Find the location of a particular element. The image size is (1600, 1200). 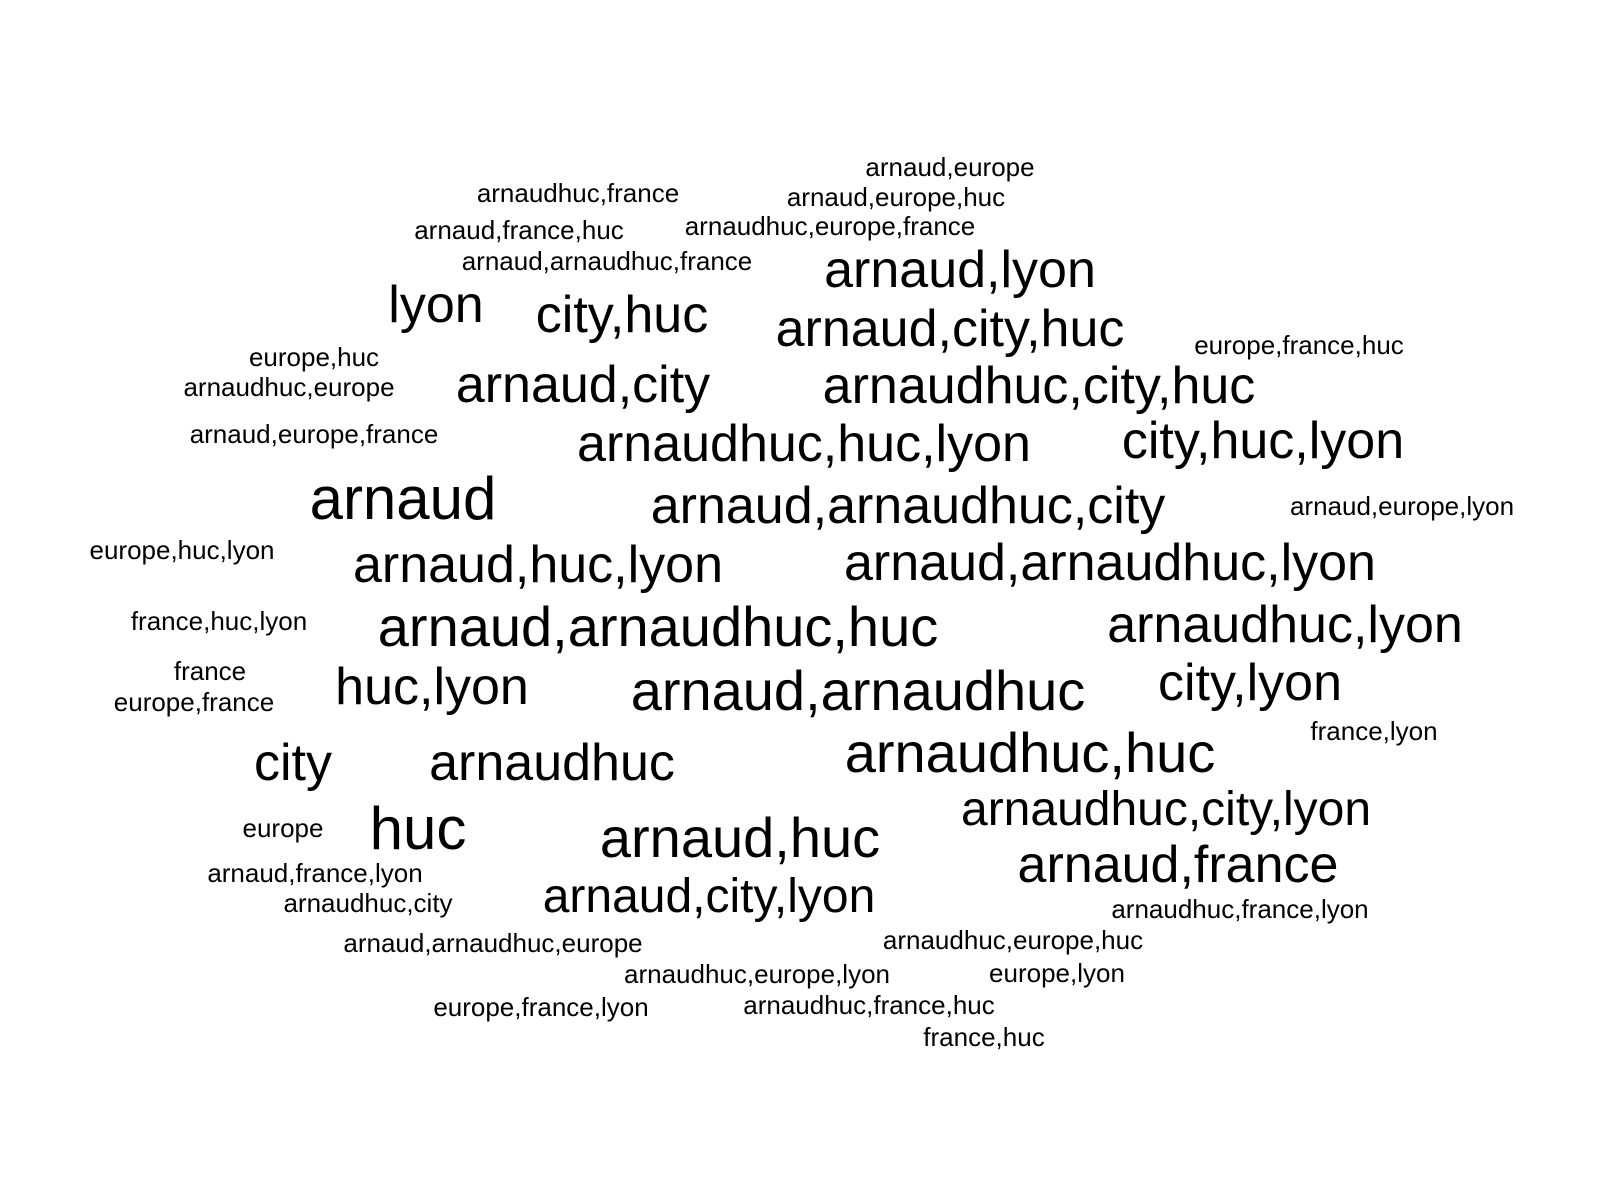

cloud-word: arnaudhuc,france is located at coordinates (578, 193).